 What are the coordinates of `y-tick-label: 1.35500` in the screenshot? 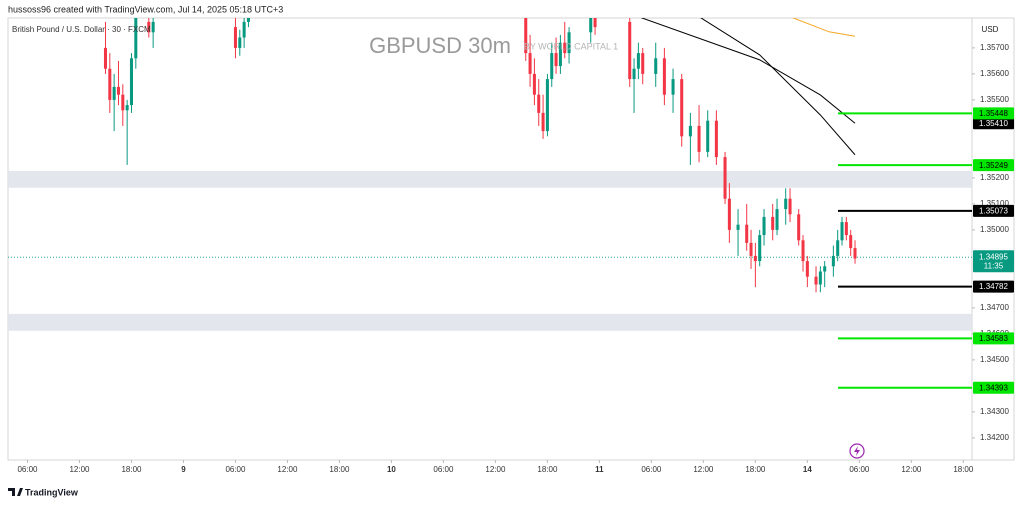 It's located at (994, 99).